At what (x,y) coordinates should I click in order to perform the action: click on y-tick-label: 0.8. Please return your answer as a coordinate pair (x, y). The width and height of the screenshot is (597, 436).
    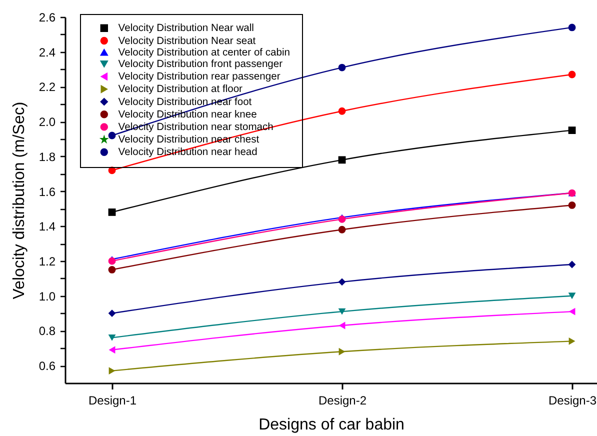
    Looking at the image, I should click on (47, 331).